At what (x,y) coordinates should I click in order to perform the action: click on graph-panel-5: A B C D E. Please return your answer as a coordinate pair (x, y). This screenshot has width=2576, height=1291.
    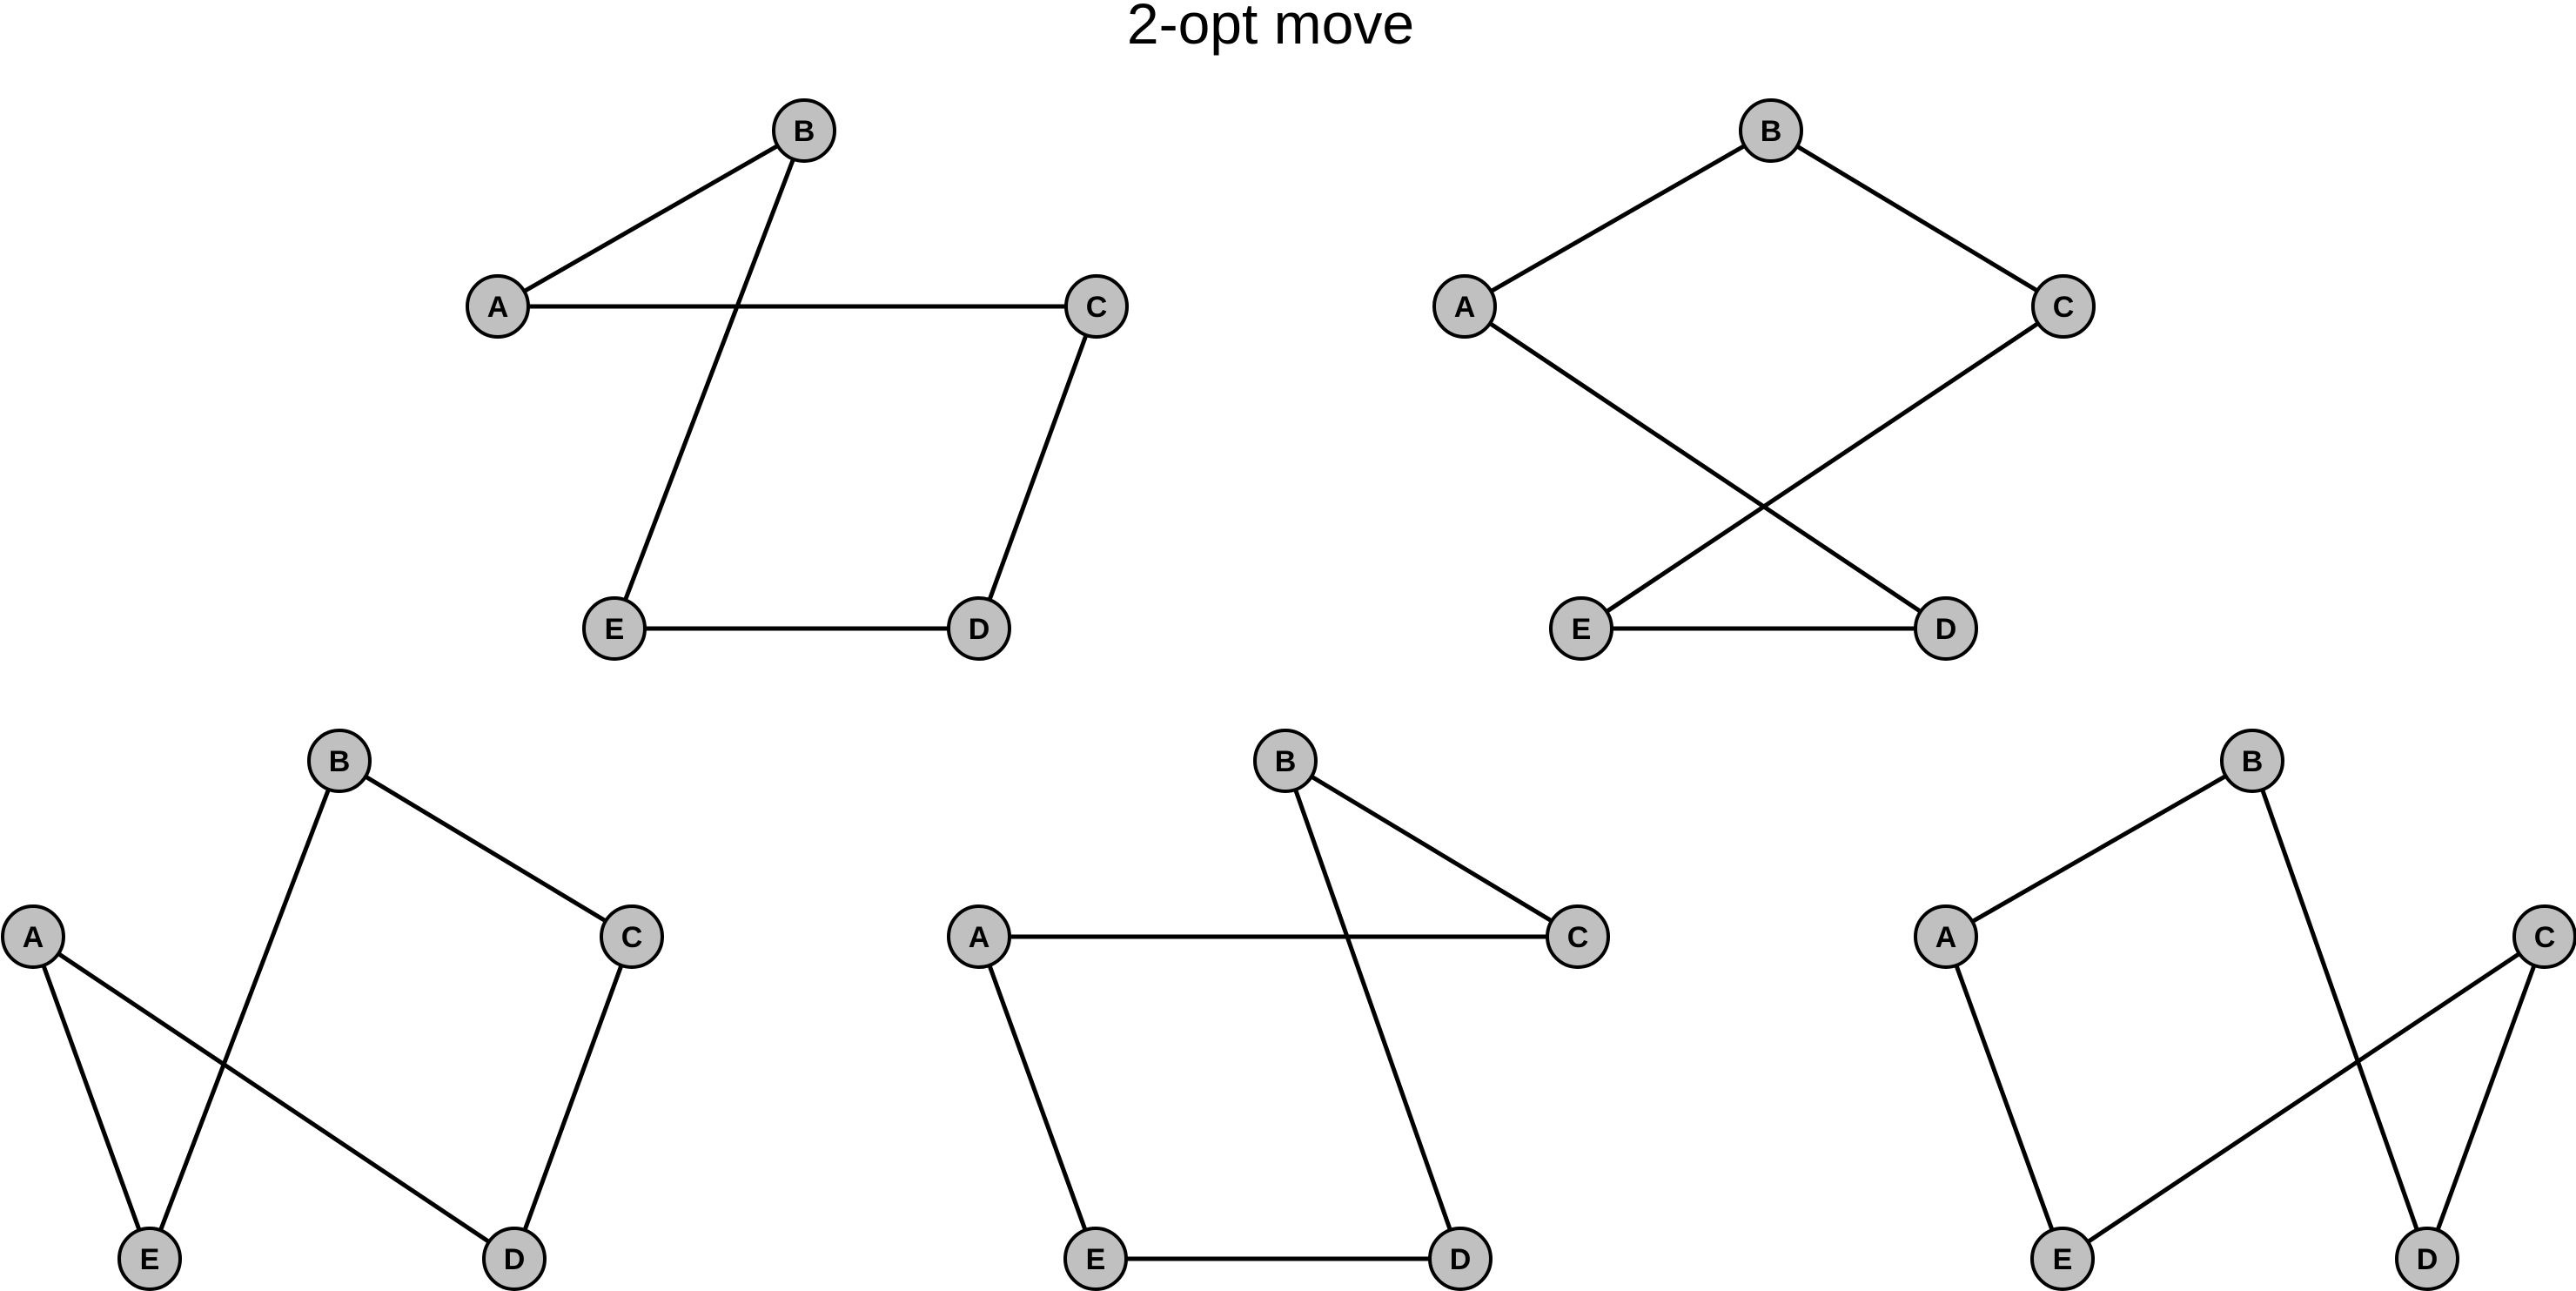
    Looking at the image, I should click on (2245, 1010).